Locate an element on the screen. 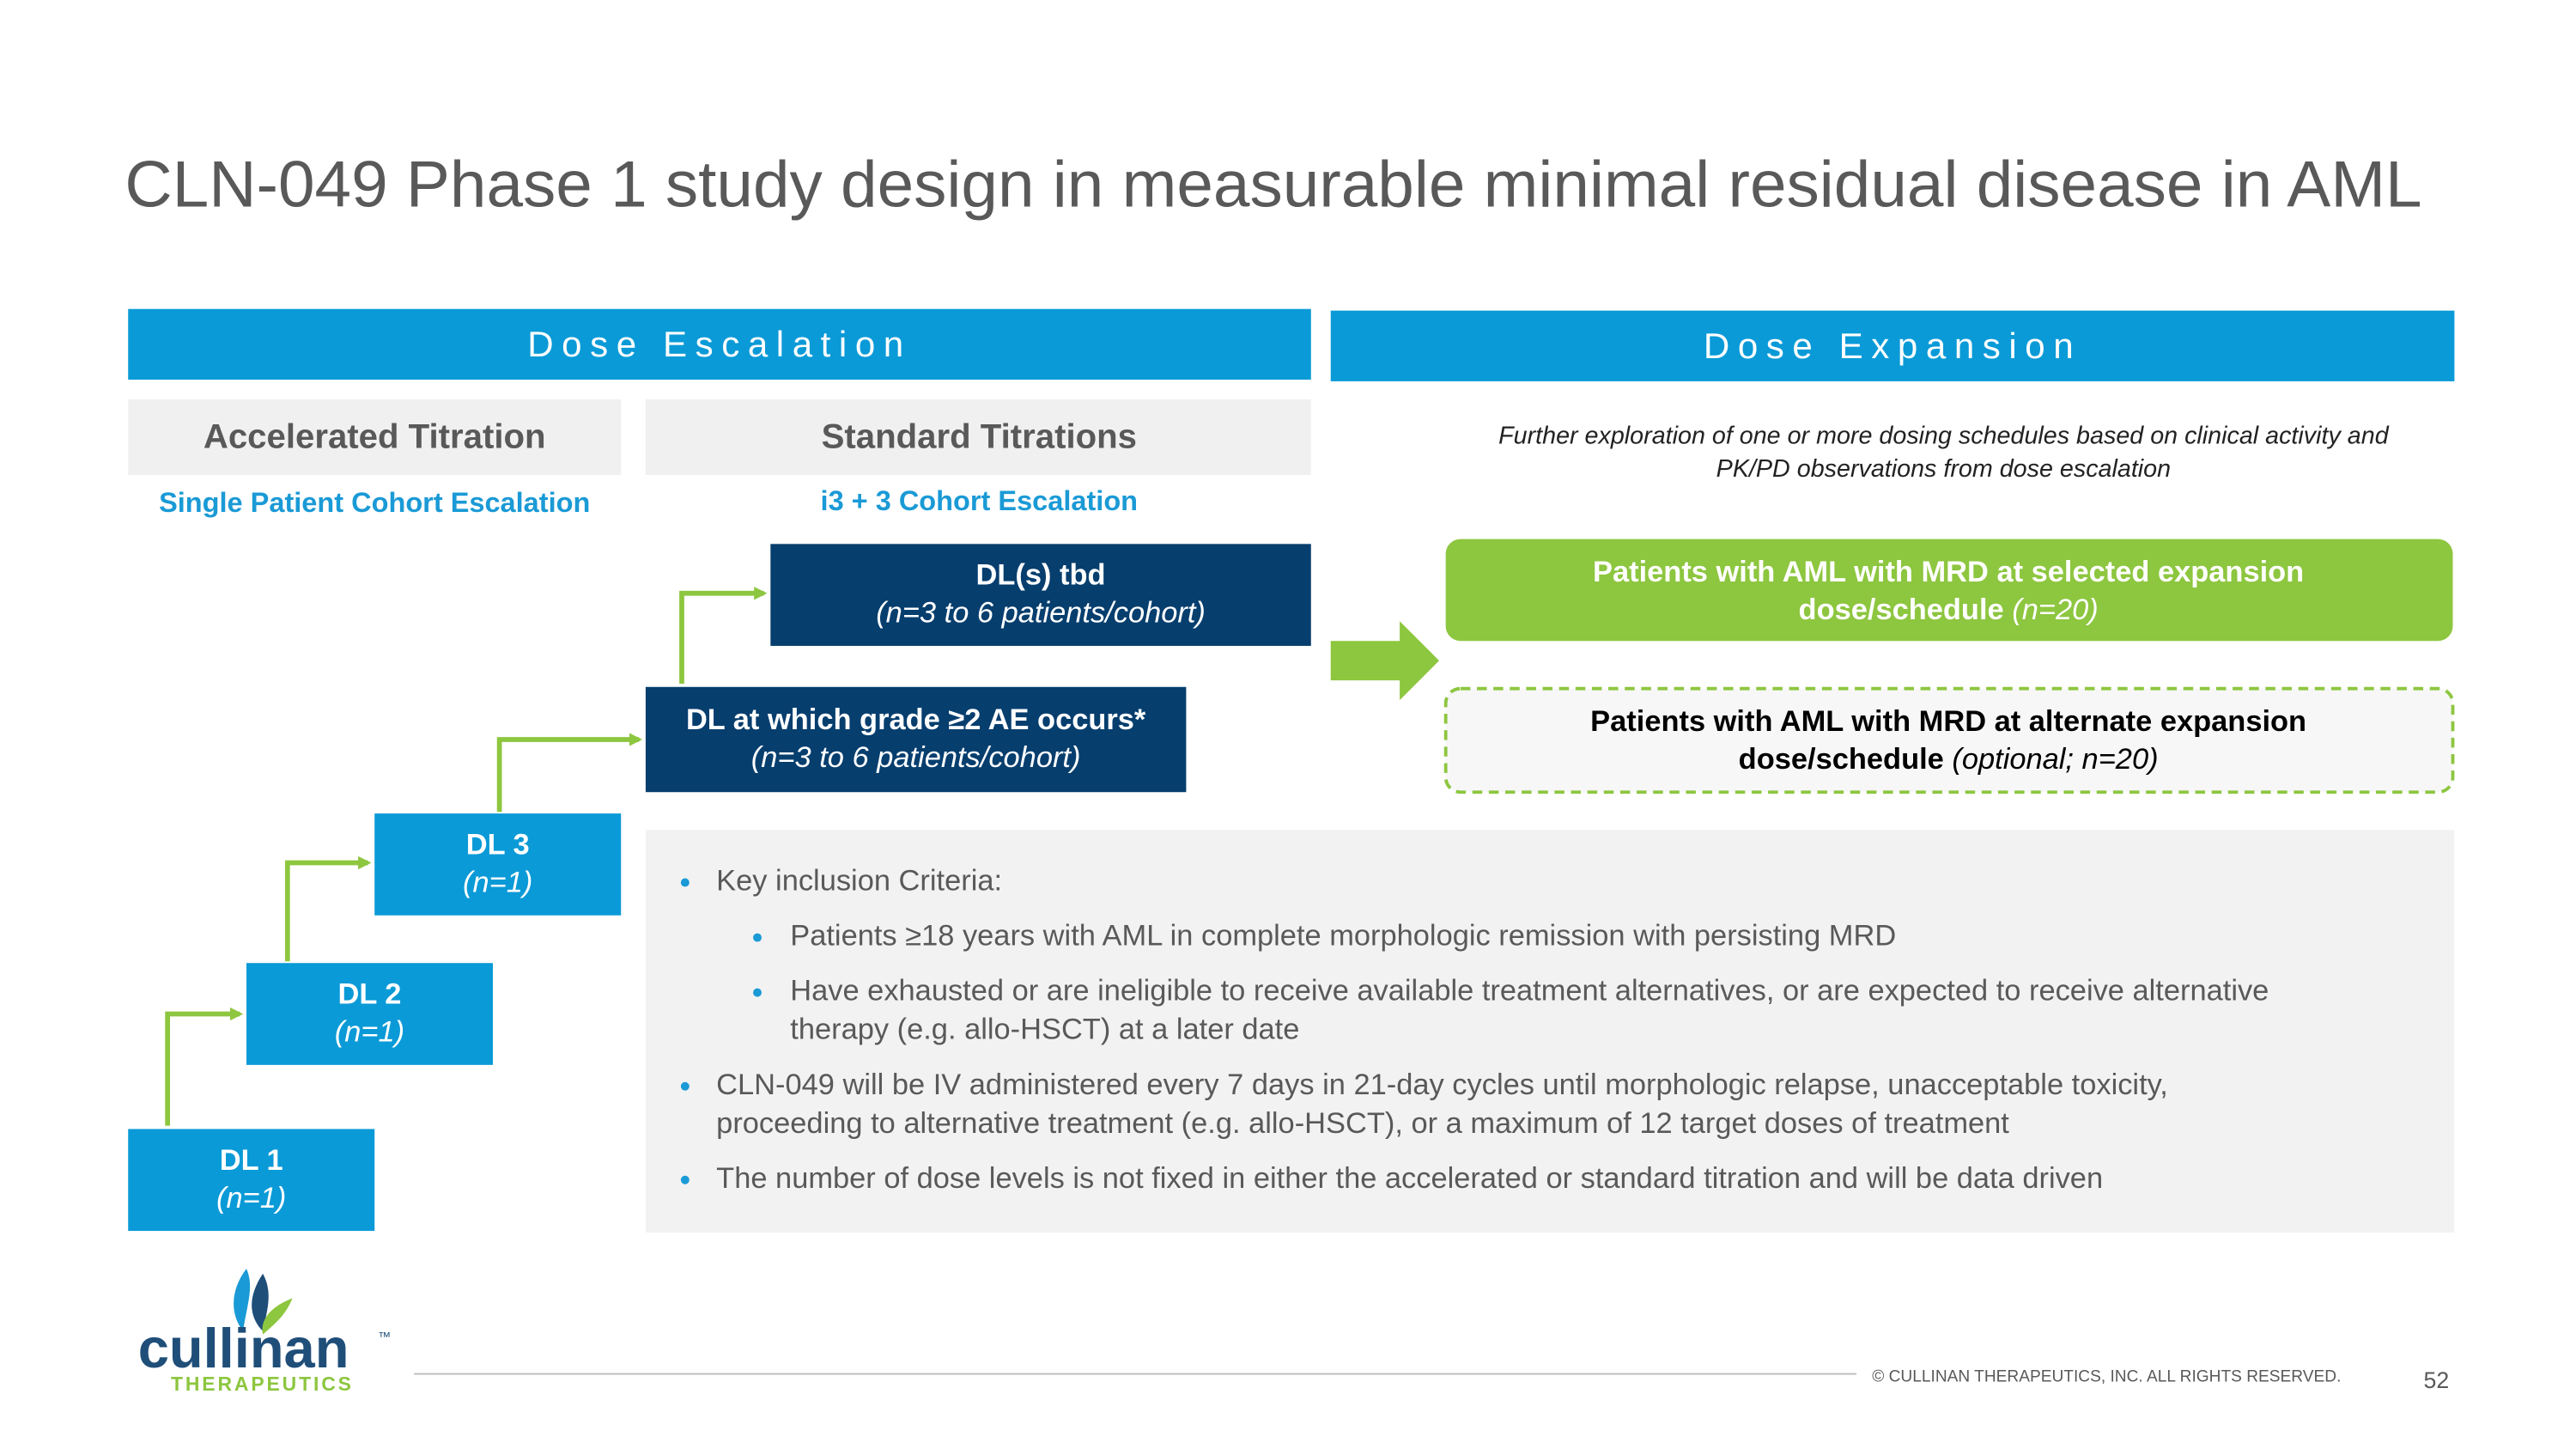 This screenshot has width=2576, height=1449. dose-level-label: DL 2 is located at coordinates (369, 994).